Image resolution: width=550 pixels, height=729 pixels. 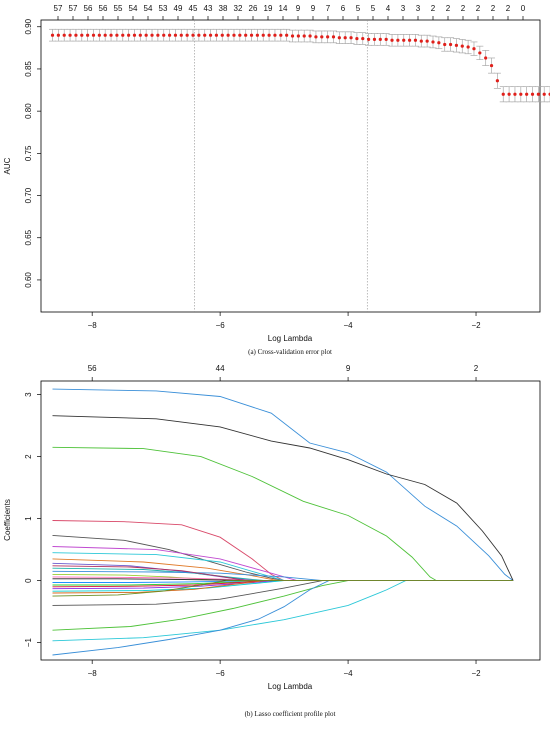 What do you see at coordinates (221, 325) in the screenshot?
I see `cv-x-tick-label: −6` at bounding box center [221, 325].